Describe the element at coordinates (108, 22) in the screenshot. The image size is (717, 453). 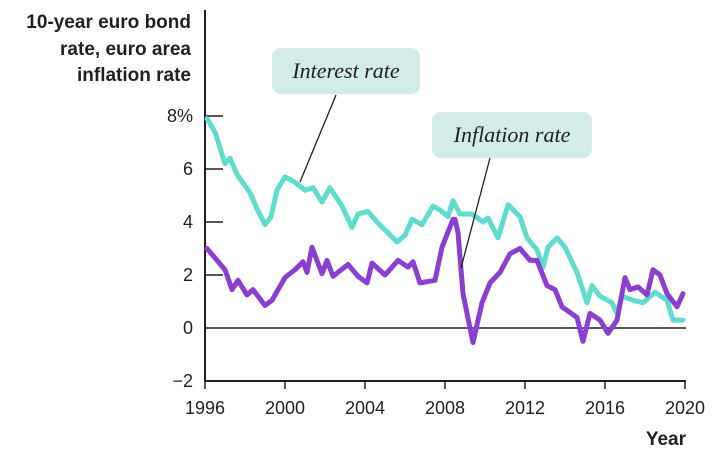
I see `y-axis-title-line-1: 10-year euro bond` at that location.